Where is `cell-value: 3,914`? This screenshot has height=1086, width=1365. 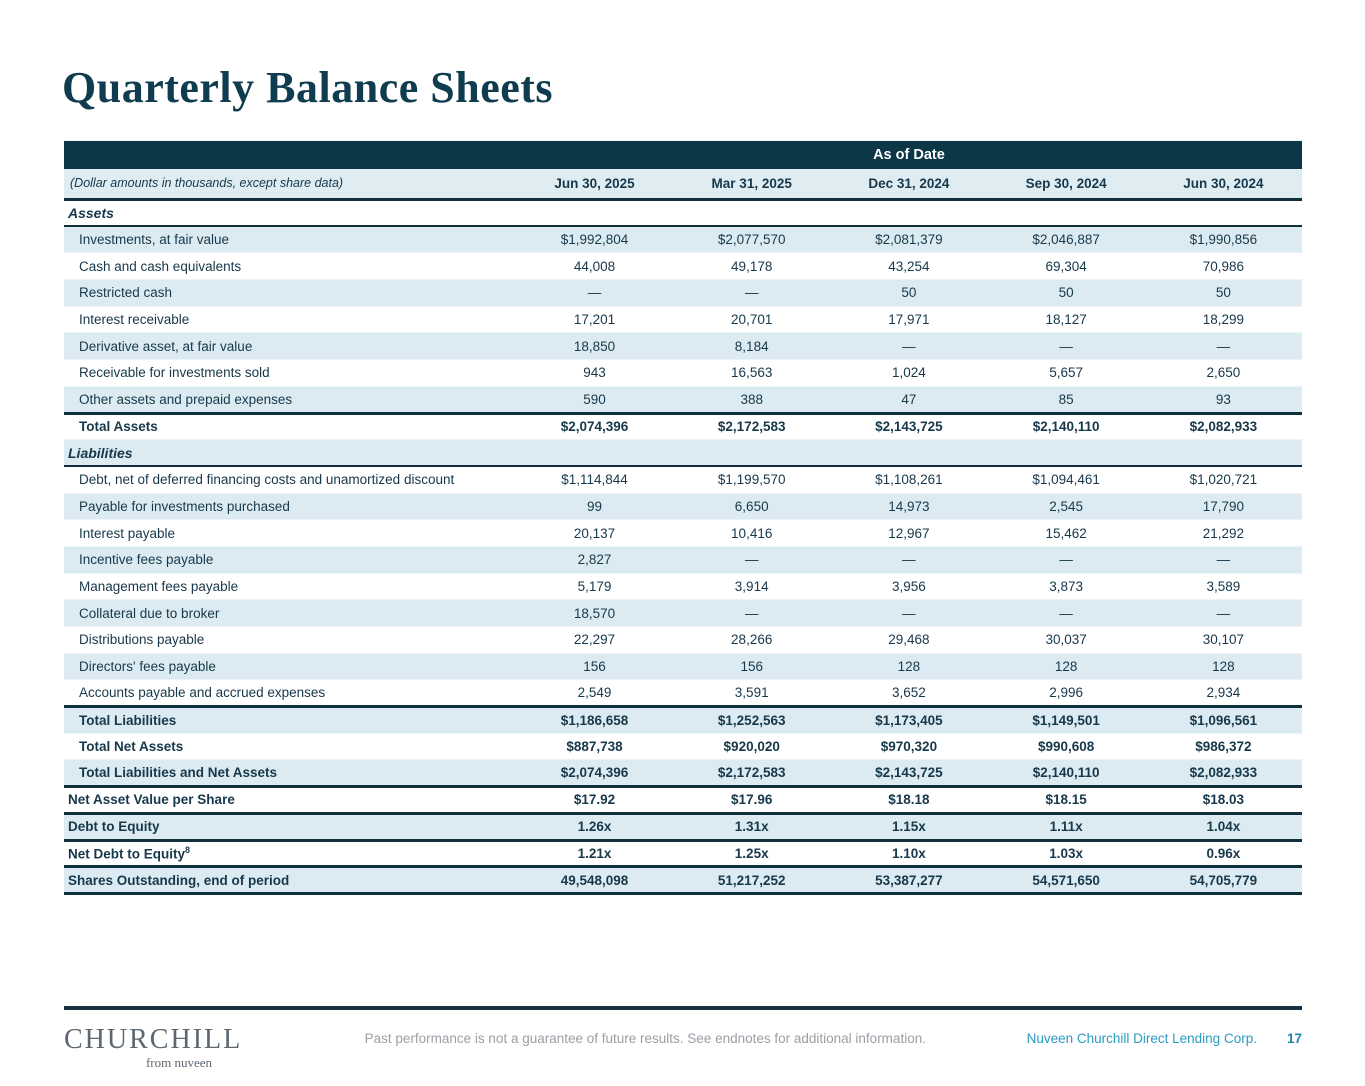 cell-value: 3,914 is located at coordinates (752, 586).